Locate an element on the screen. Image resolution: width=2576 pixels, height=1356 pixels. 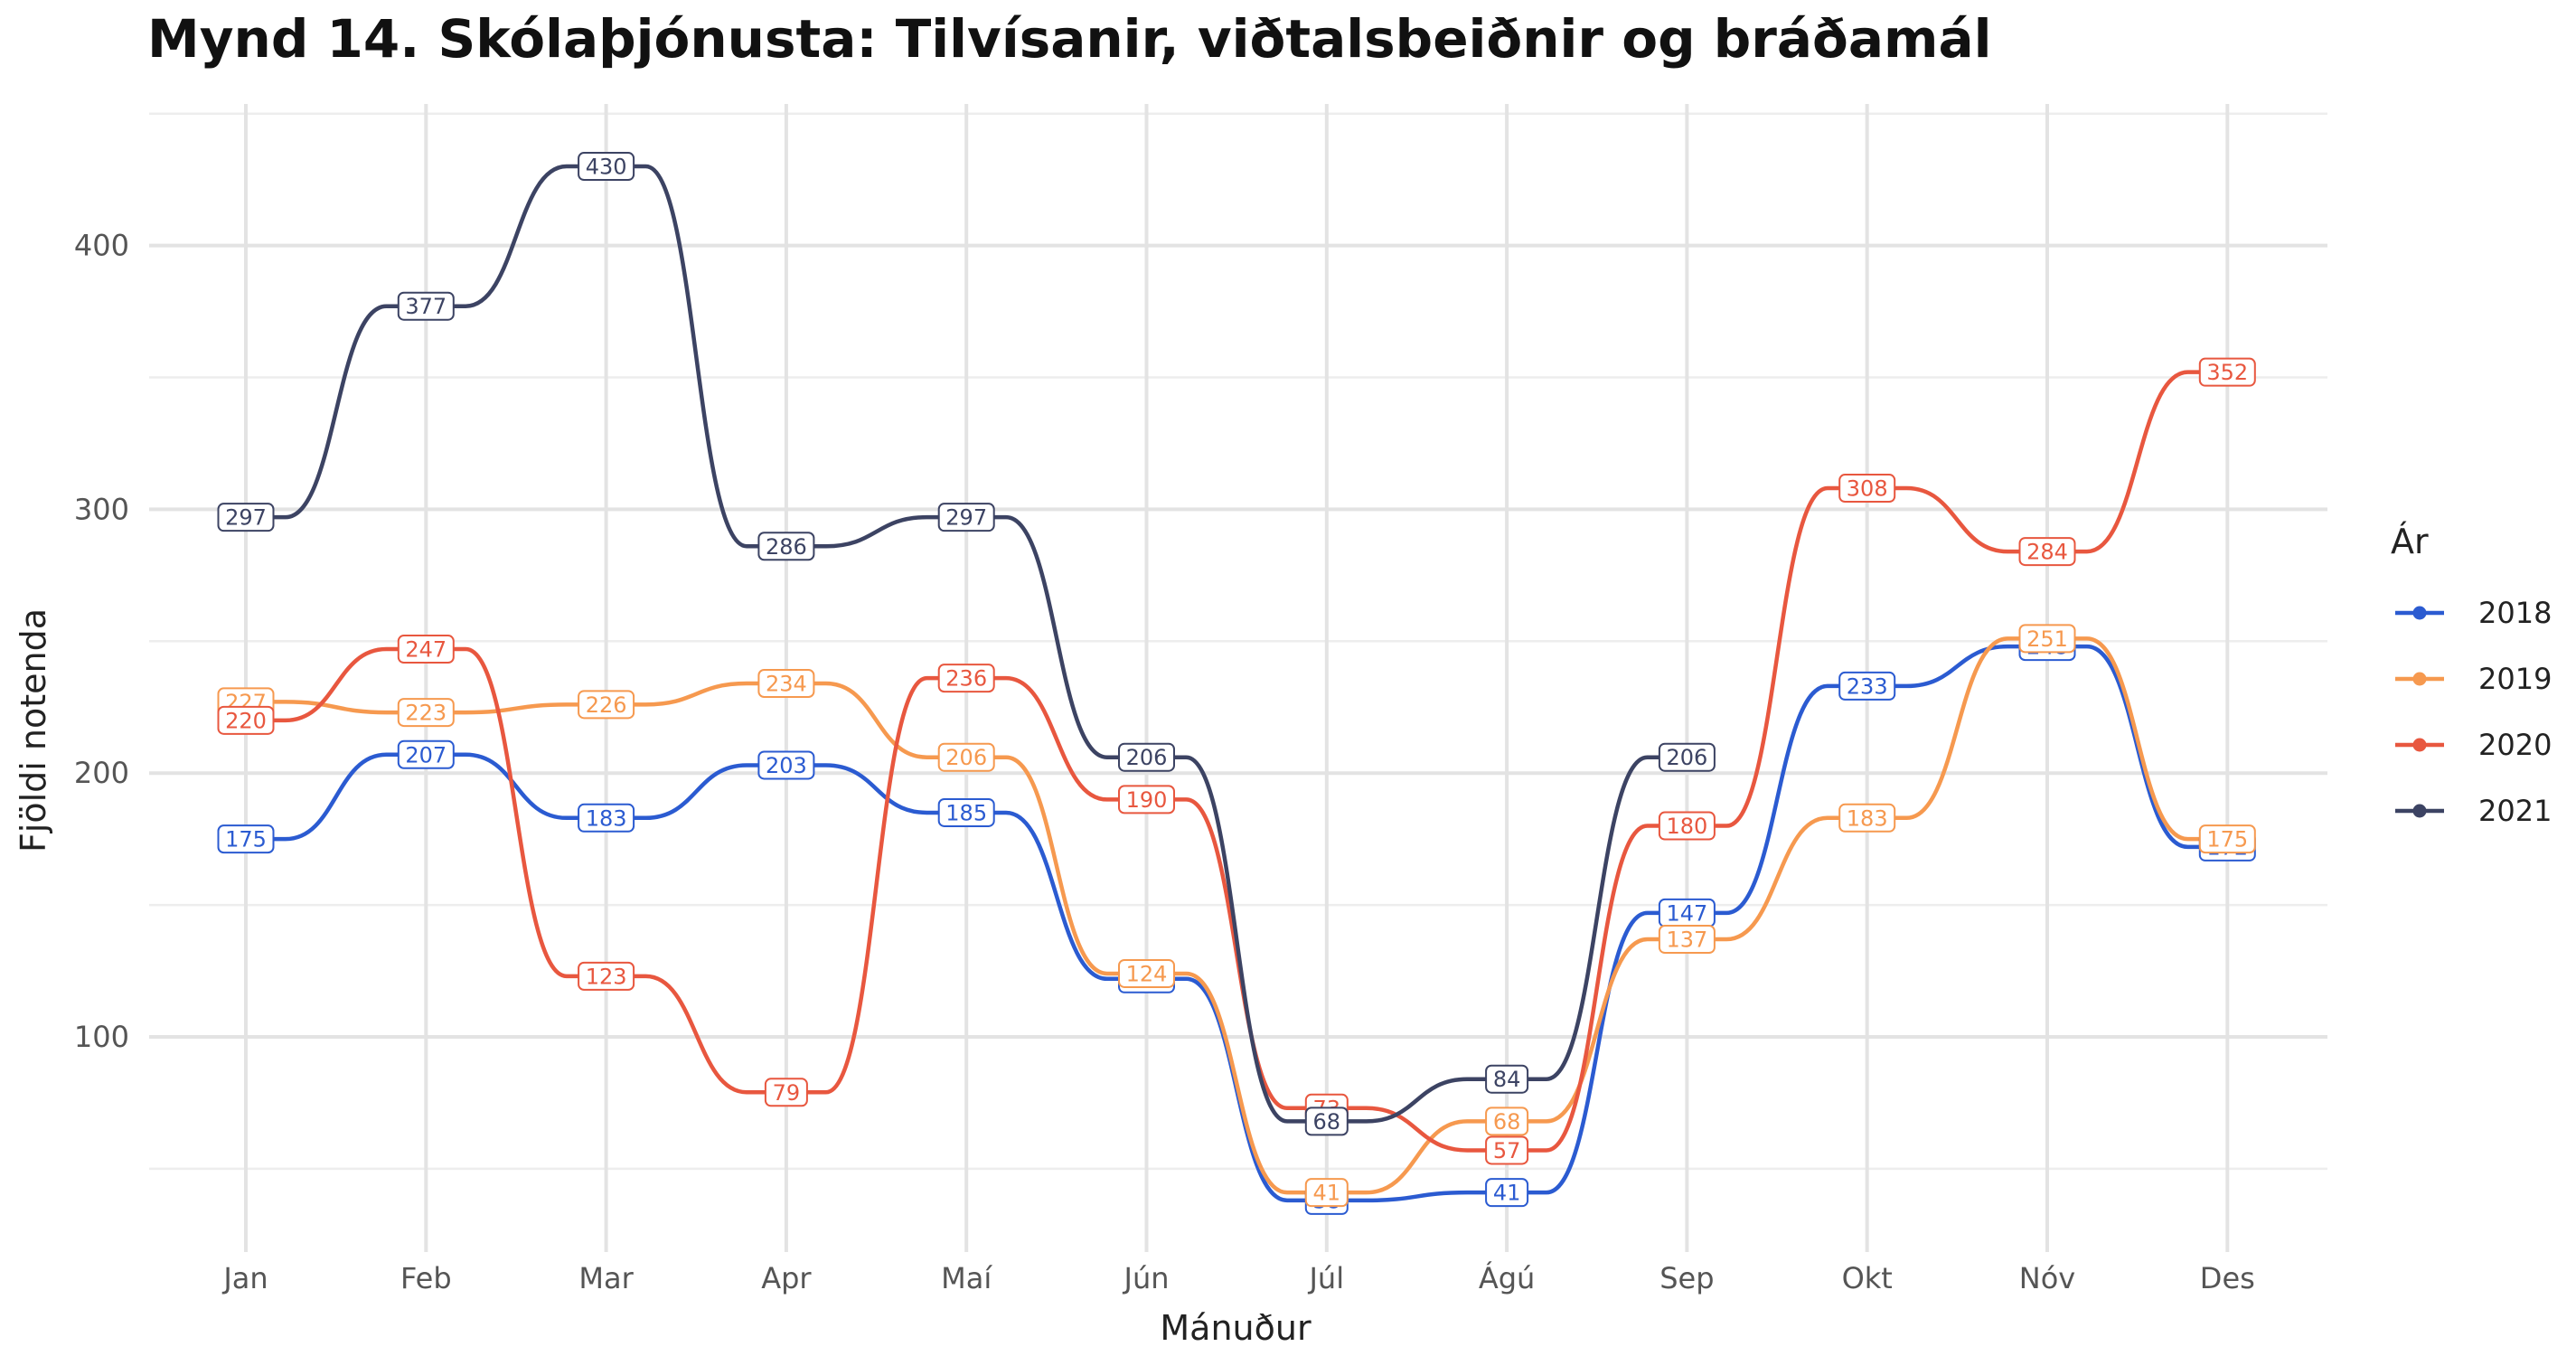
data-label: 123 is located at coordinates (606, 976).